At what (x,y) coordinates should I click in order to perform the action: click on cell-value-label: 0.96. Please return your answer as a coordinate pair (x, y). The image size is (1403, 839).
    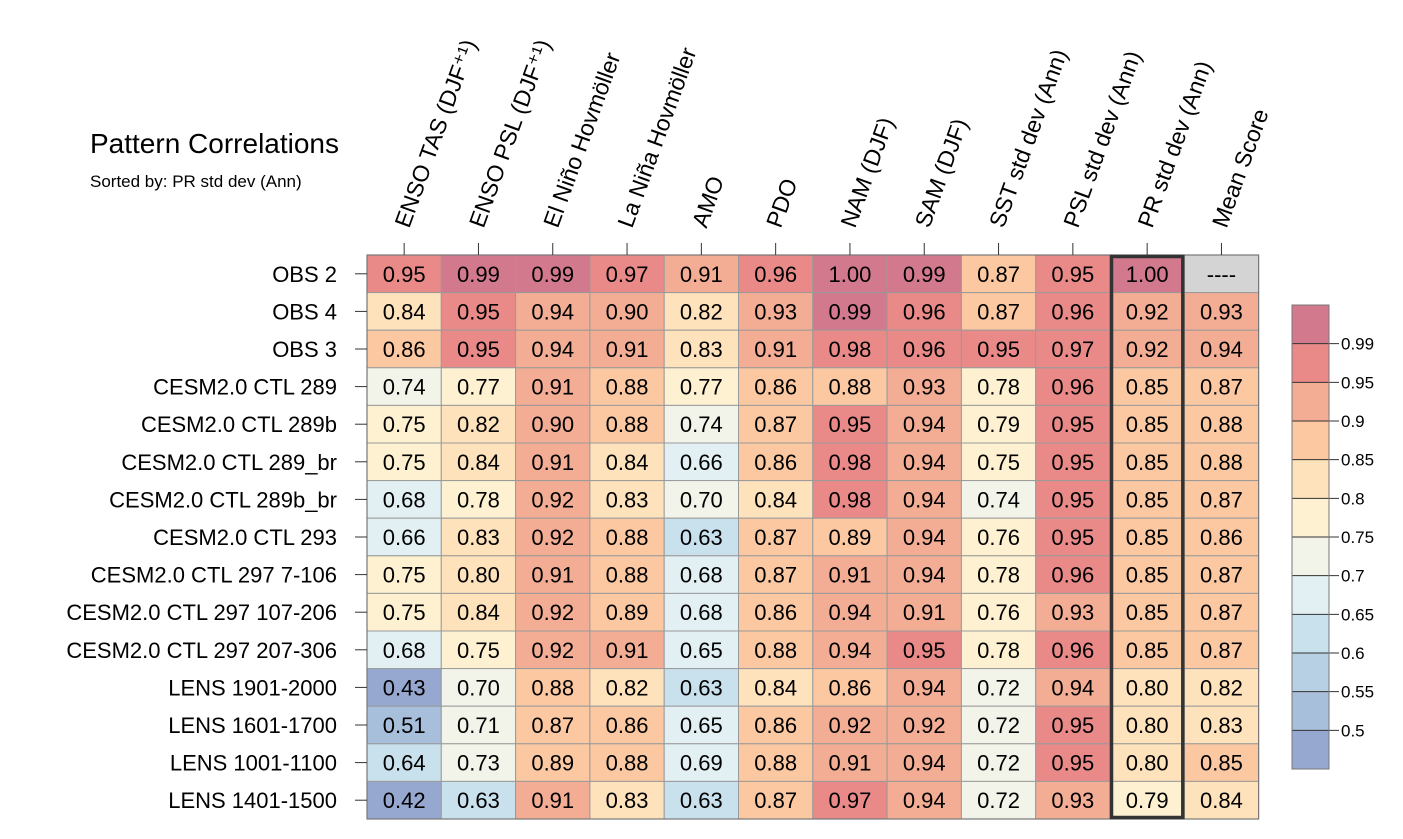
    Looking at the image, I should click on (1072, 575).